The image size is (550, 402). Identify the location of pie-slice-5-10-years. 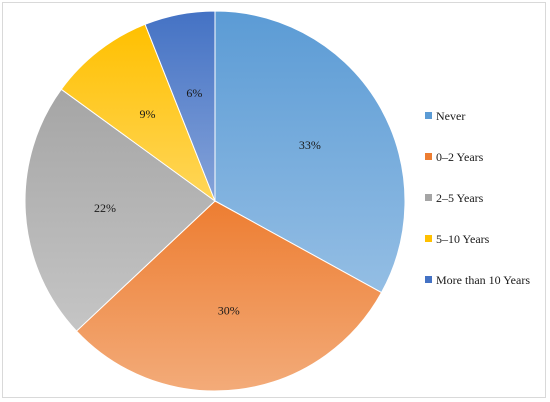
(138, 113).